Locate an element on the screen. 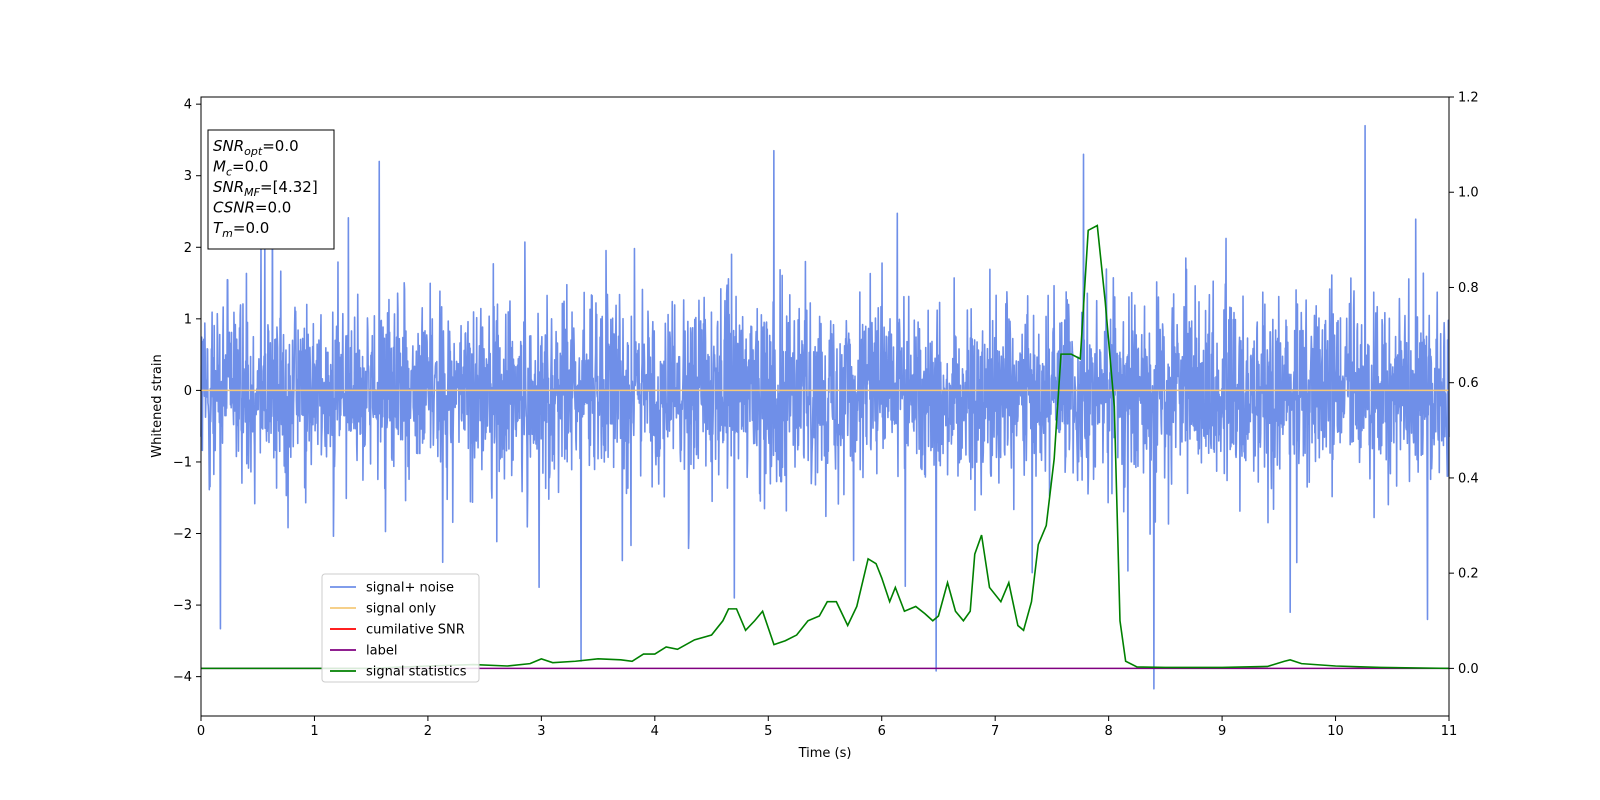  y-axis-title: Whitened strain is located at coordinates (157, 405).